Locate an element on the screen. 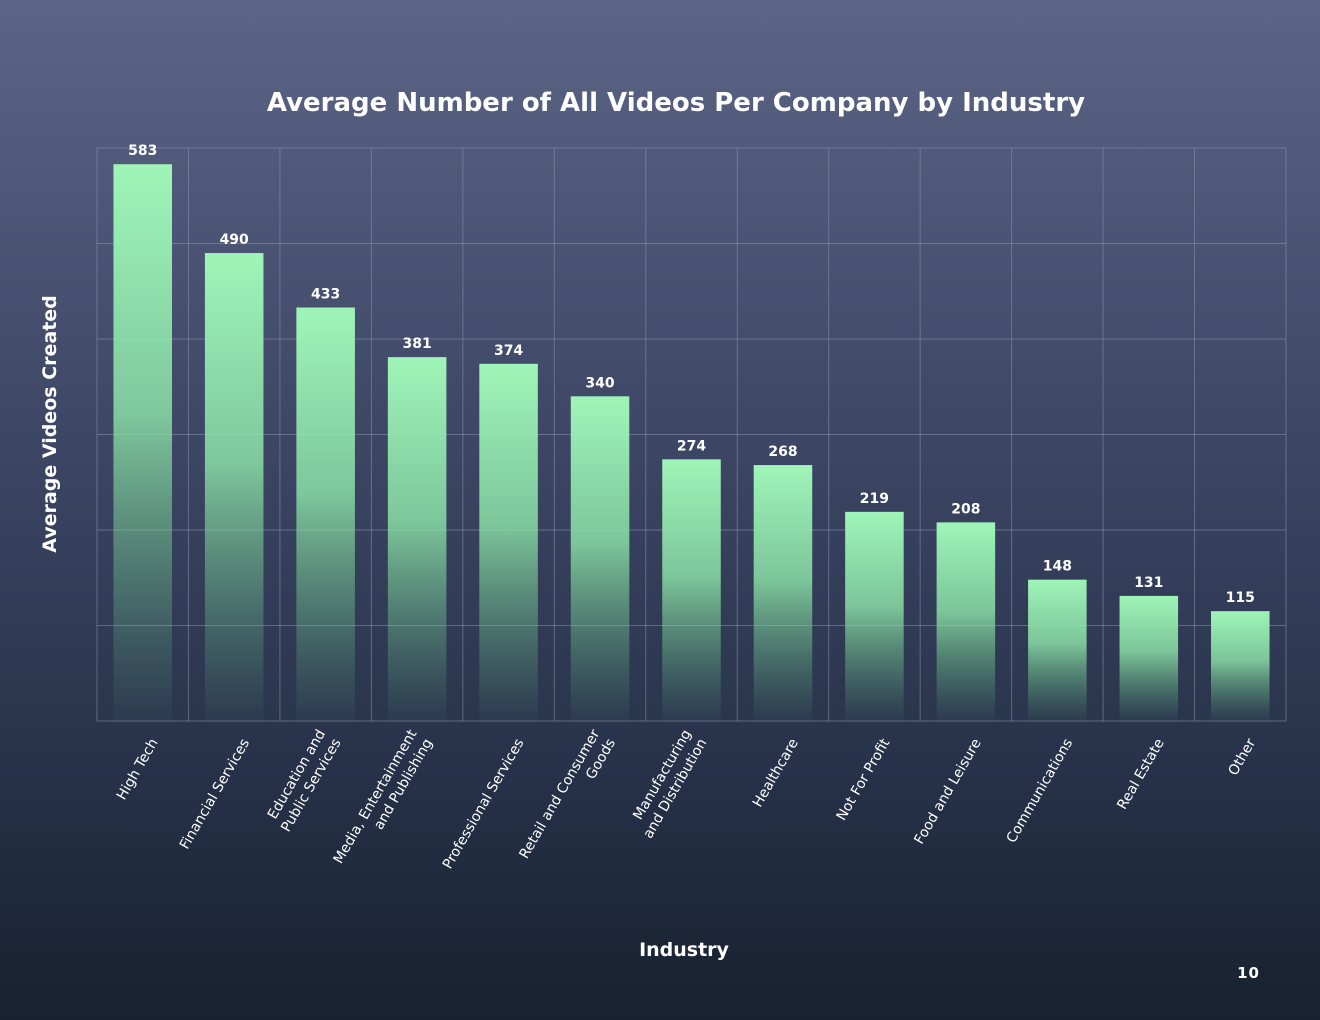 The width and height of the screenshot is (1320, 1020). category-label: Professional Services is located at coordinates (484, 804).